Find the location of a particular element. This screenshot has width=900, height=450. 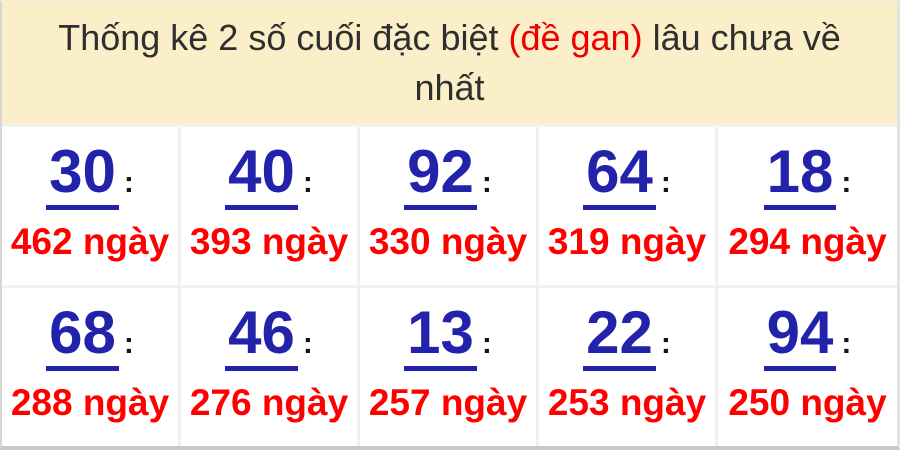

gan-cell: 40 : 393 ngày is located at coordinates (270, 204).